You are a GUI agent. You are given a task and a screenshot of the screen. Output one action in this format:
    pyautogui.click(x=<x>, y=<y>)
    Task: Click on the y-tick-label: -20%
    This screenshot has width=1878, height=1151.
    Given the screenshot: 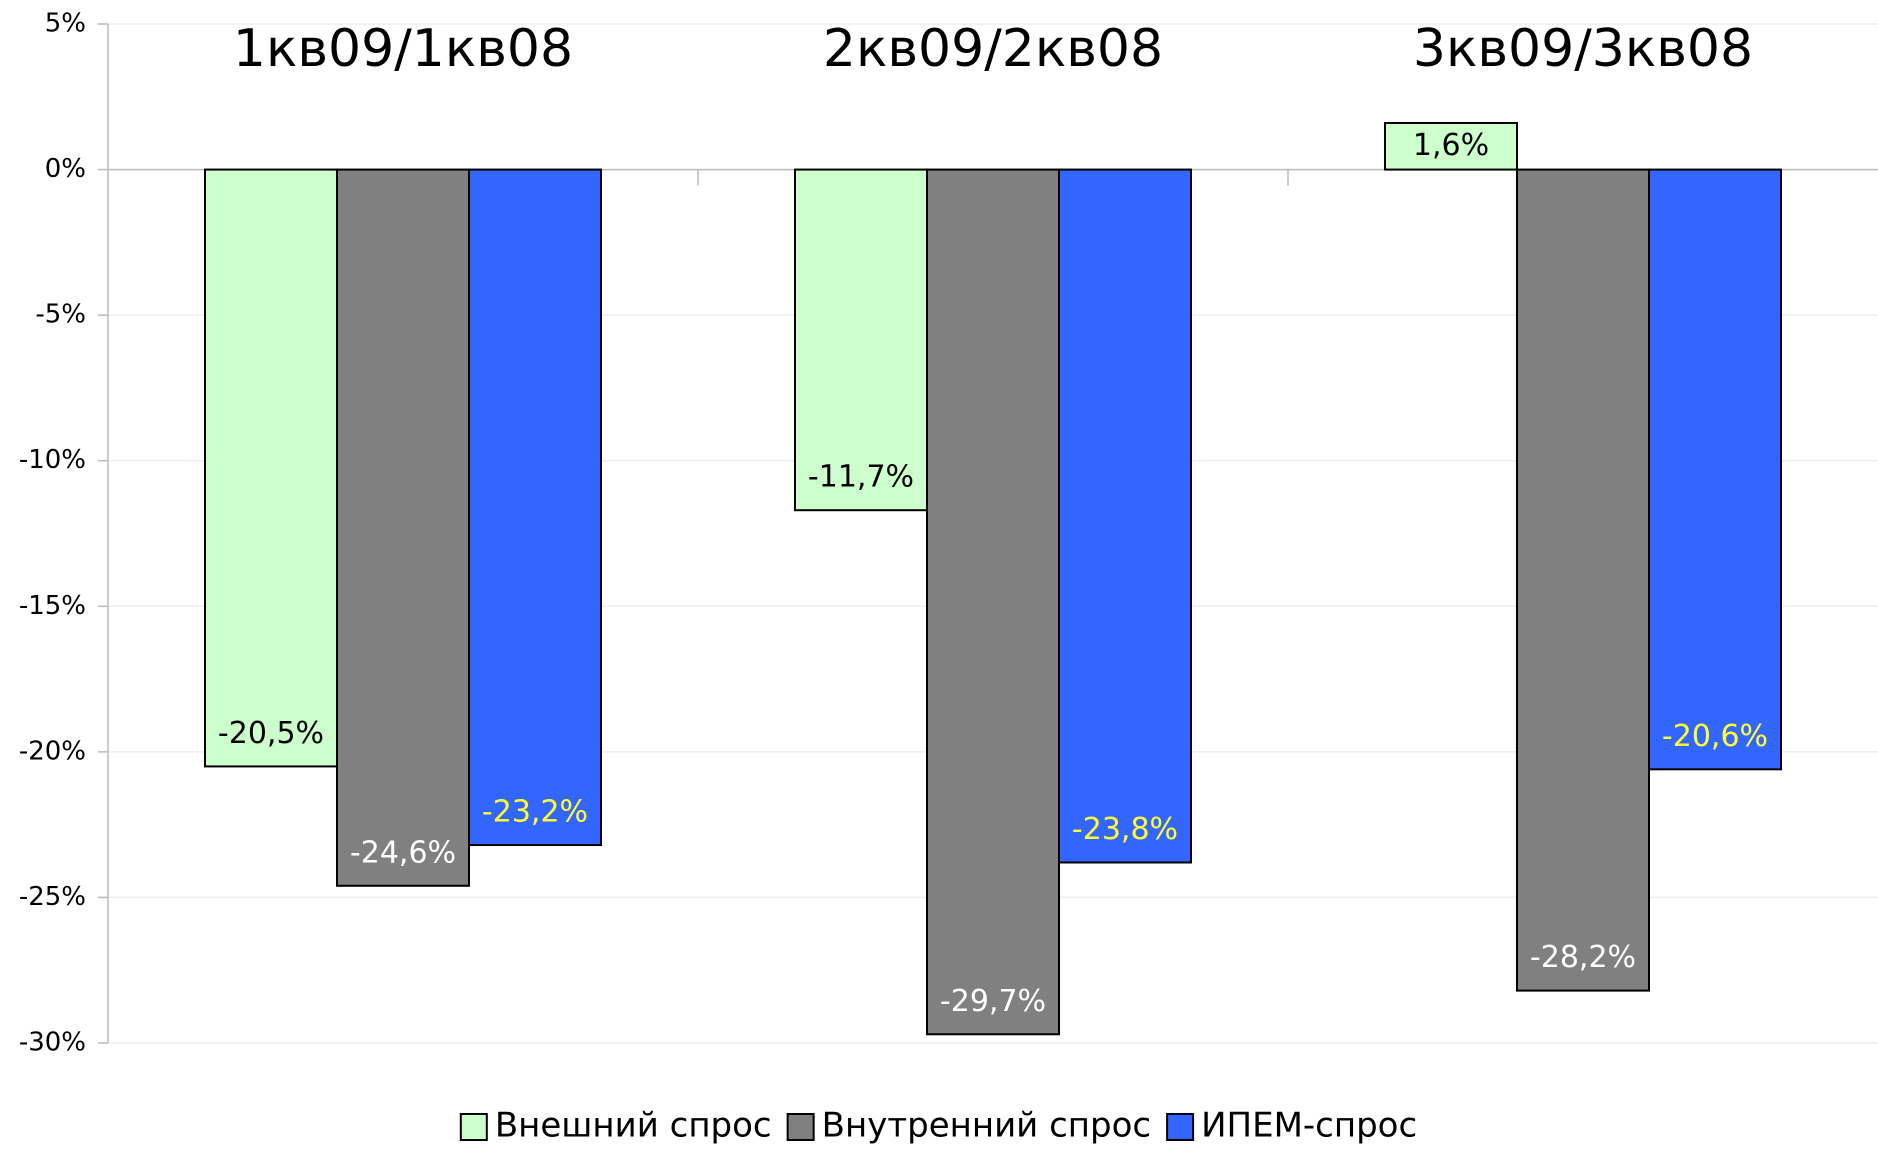 What is the action you would take?
    pyautogui.click(x=52, y=751)
    